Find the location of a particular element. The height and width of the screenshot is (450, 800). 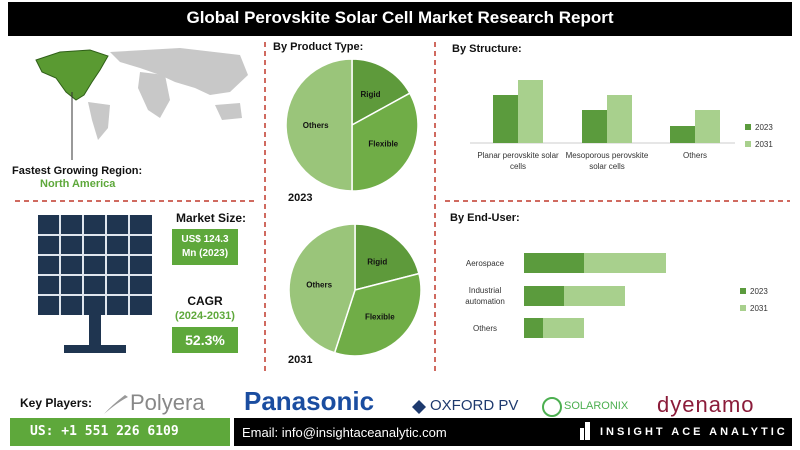

logo: Panasonic is located at coordinates (309, 401).